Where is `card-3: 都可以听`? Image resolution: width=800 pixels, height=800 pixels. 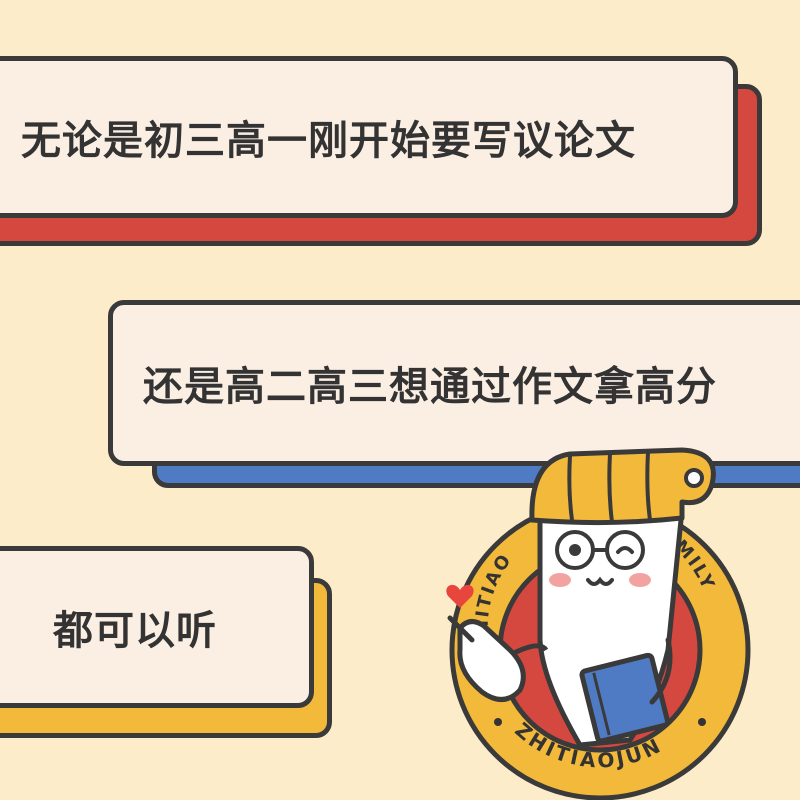 card-3: 都可以听 is located at coordinates (157, 627).